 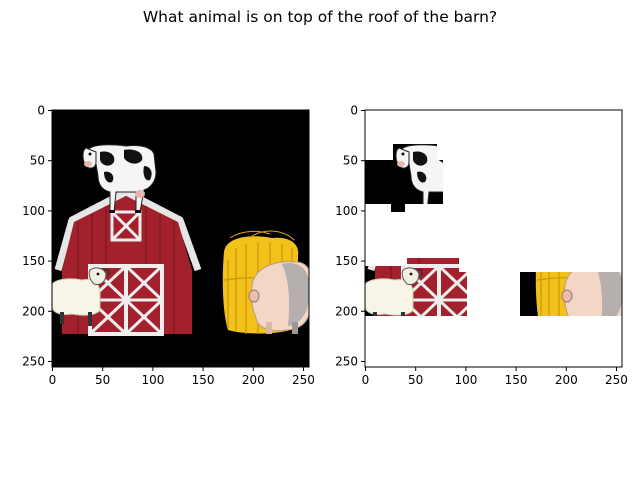 I want to click on right-xtick-label: 250, so click(x=616, y=380).